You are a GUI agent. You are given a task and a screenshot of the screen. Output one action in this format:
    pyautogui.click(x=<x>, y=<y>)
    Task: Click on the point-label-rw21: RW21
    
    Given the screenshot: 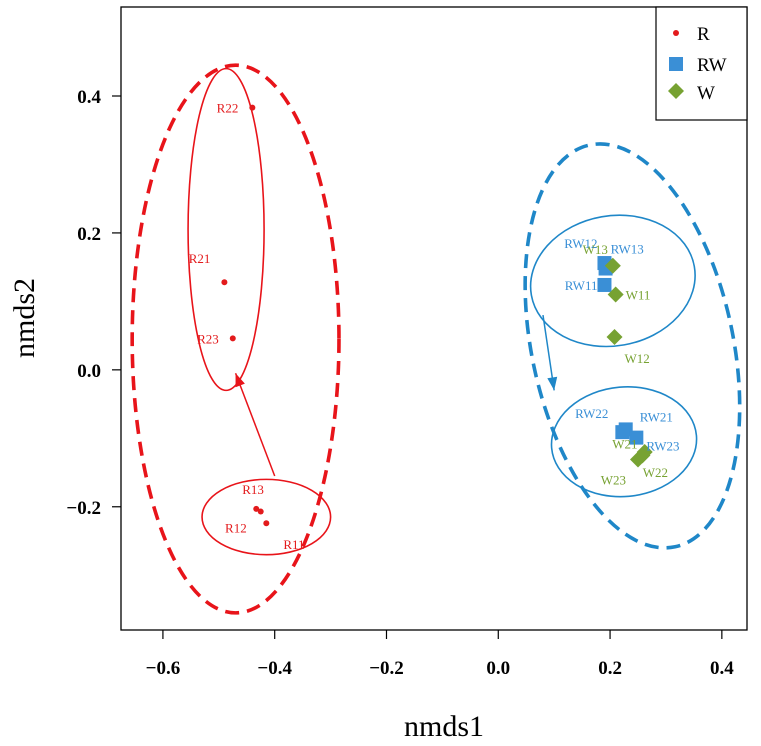 What is the action you would take?
    pyautogui.click(x=656, y=416)
    